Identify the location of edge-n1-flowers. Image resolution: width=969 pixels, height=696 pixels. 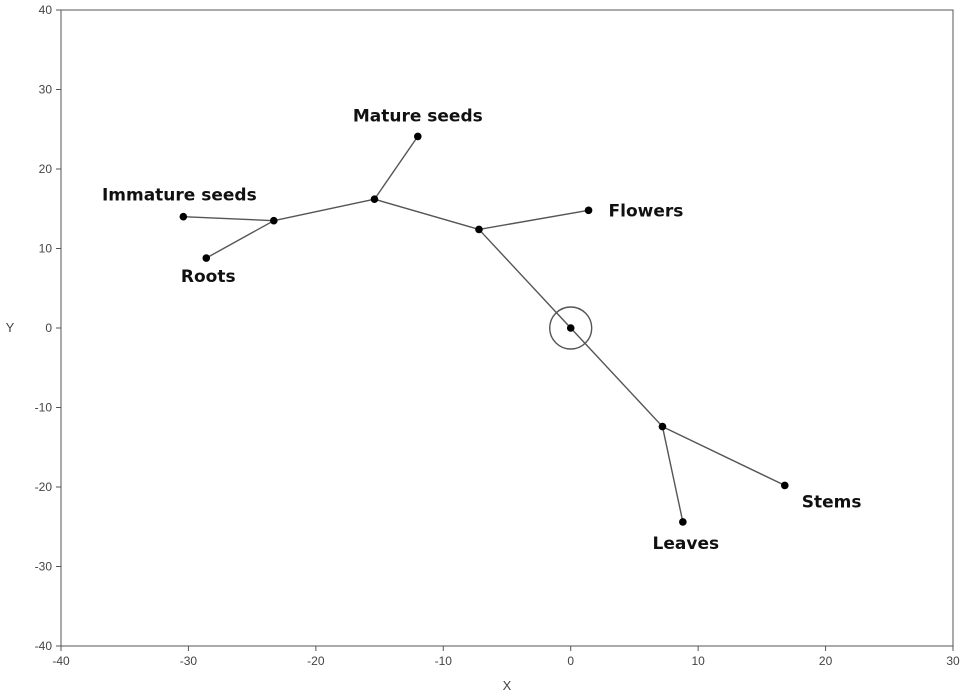
(533, 220).